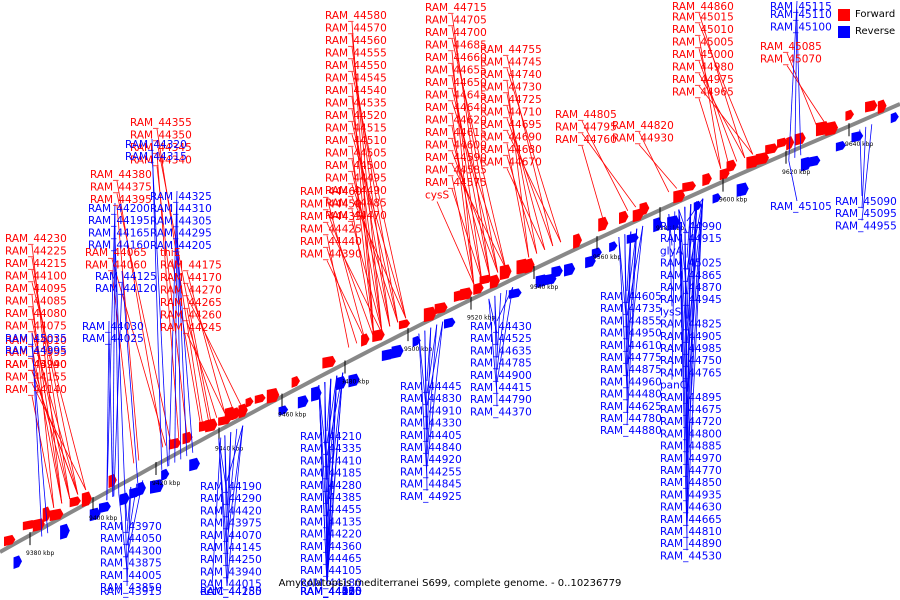 This screenshot has height=600, width=900. Describe the element at coordinates (844, 15) in the screenshot. I see `legend-forward-swatch` at that location.